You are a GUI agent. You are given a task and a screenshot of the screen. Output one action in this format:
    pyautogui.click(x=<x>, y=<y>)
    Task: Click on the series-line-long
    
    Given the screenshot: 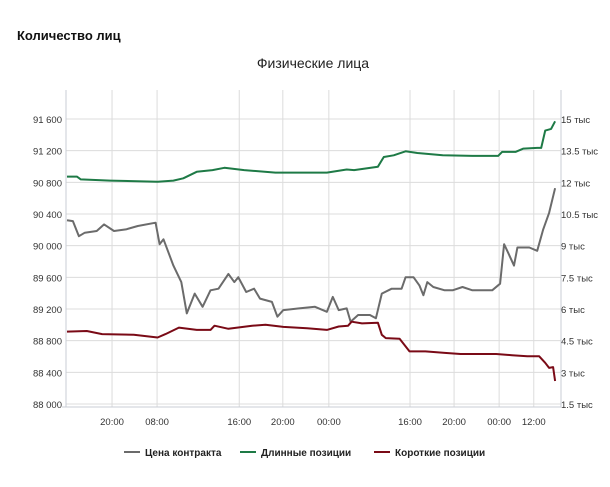 What is the action you would take?
    pyautogui.click(x=311, y=151)
    